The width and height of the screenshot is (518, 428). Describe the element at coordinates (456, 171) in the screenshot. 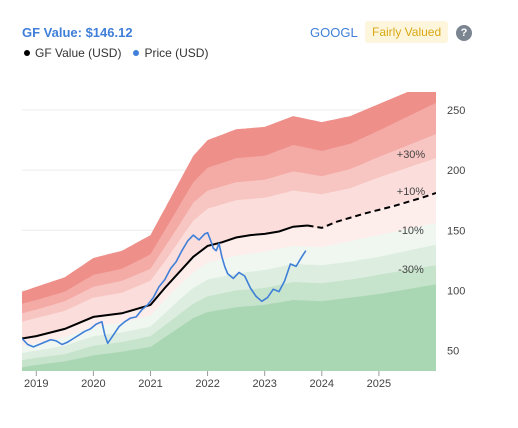

I see `y-tick-label: 200` at that location.